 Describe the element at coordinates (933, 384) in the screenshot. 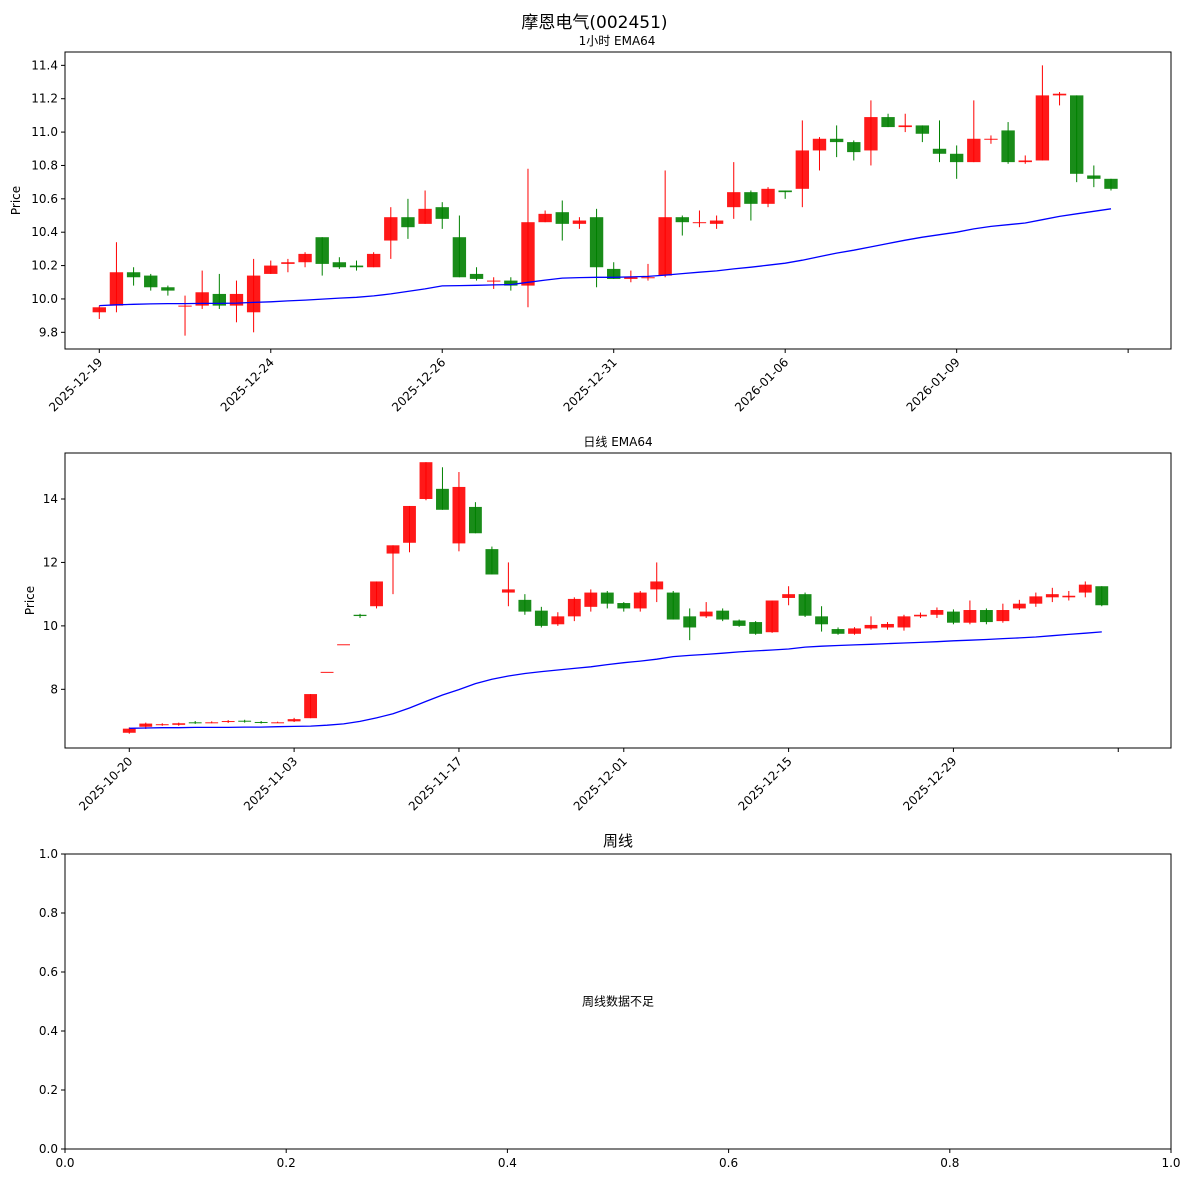

I see `x-tick-label: 2026-01-09` at that location.